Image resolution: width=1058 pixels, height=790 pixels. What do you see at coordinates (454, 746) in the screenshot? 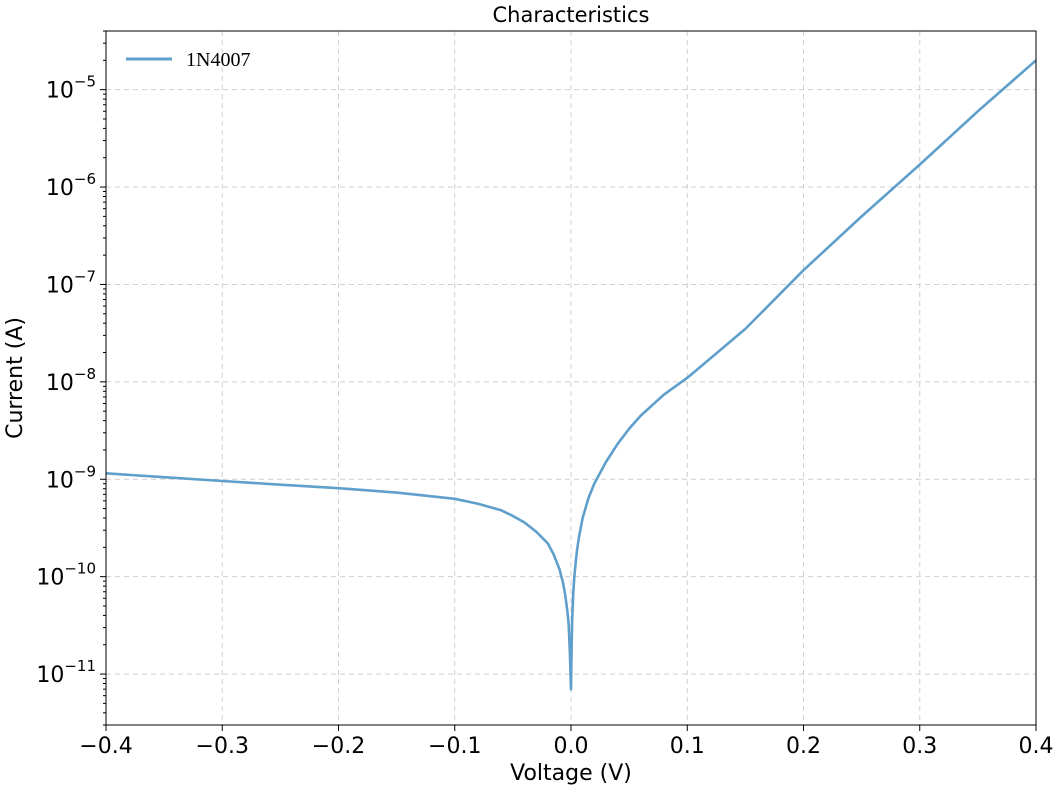
I see `x-tick-label: −0.1` at bounding box center [454, 746].